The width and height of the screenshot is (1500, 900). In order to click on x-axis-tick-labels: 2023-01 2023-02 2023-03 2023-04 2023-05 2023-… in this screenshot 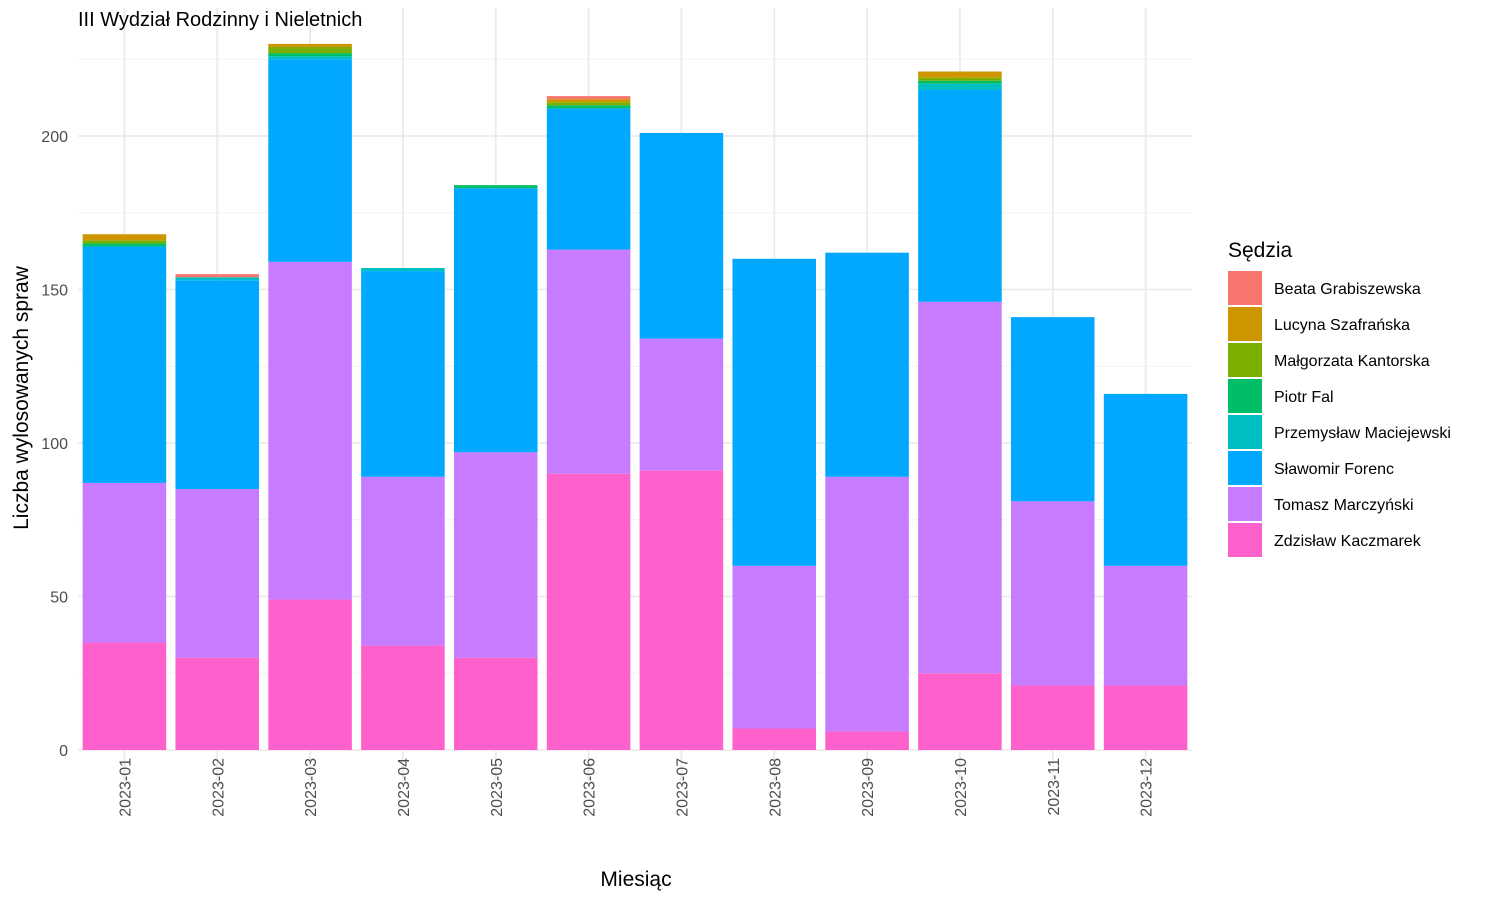, I will do `click(636, 787)`.